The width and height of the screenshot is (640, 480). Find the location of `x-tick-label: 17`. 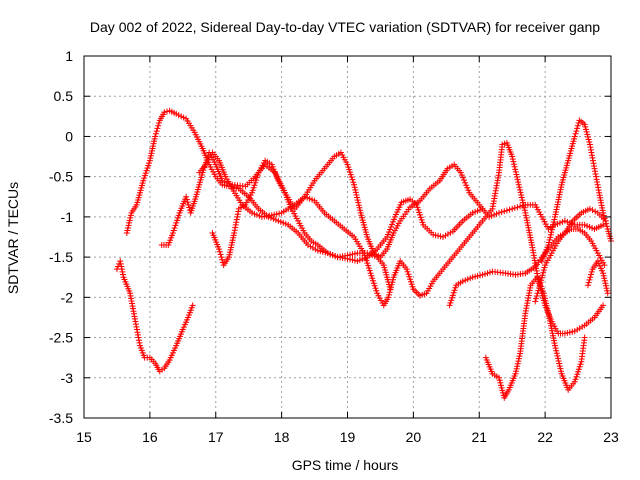

x-tick-label: 17 is located at coordinates (216, 437).